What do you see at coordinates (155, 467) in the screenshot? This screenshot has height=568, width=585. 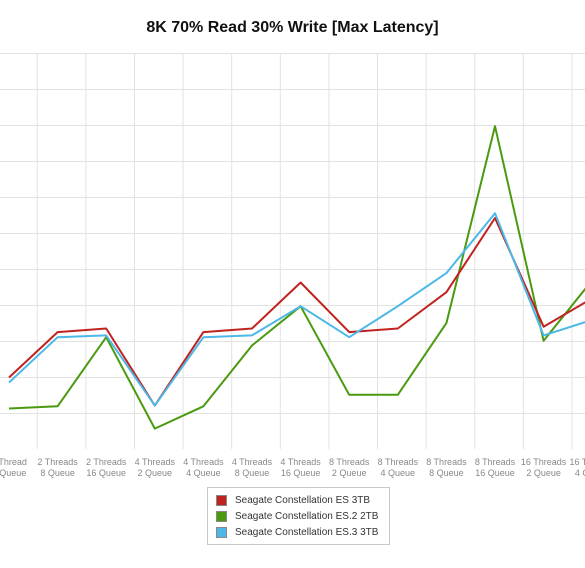 I see `x-tick-label: 4 Threads 2 Queue` at bounding box center [155, 467].